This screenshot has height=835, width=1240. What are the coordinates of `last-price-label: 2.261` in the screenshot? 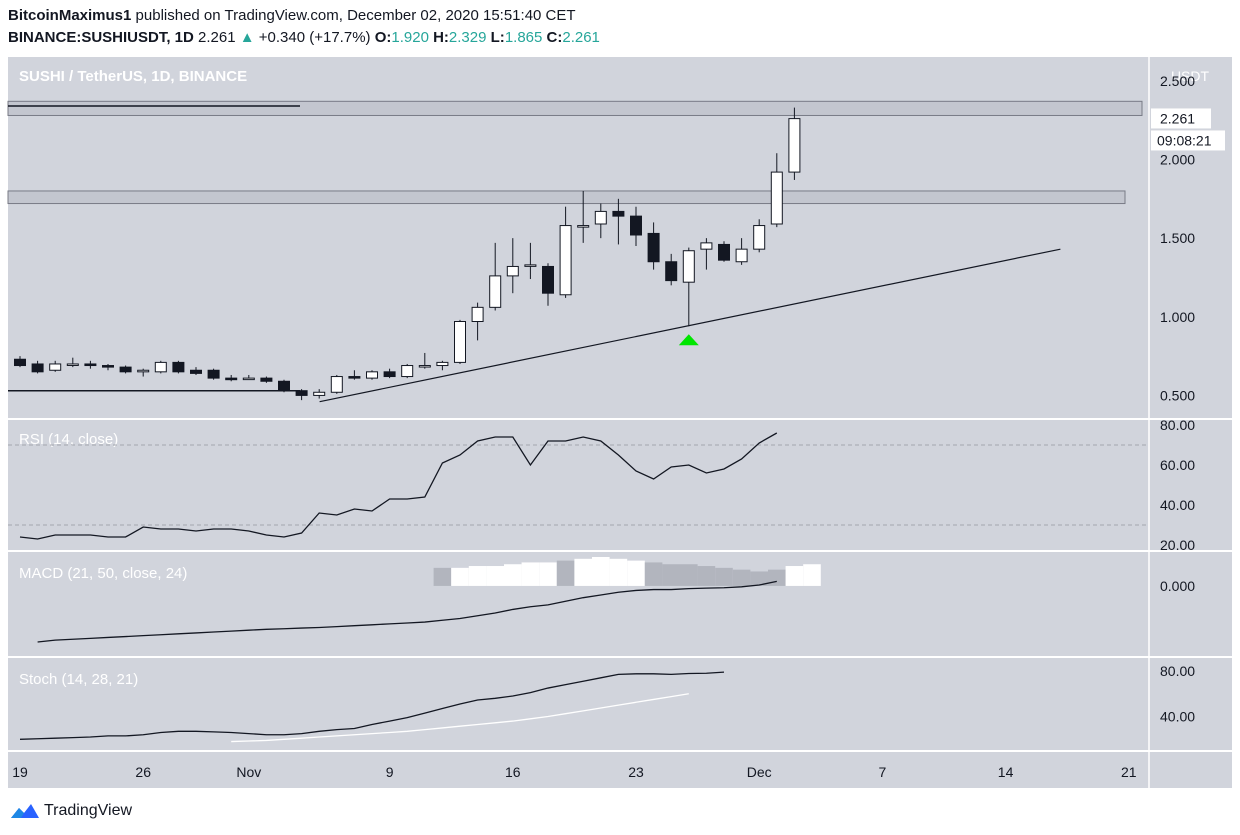 It's located at (1177, 118).